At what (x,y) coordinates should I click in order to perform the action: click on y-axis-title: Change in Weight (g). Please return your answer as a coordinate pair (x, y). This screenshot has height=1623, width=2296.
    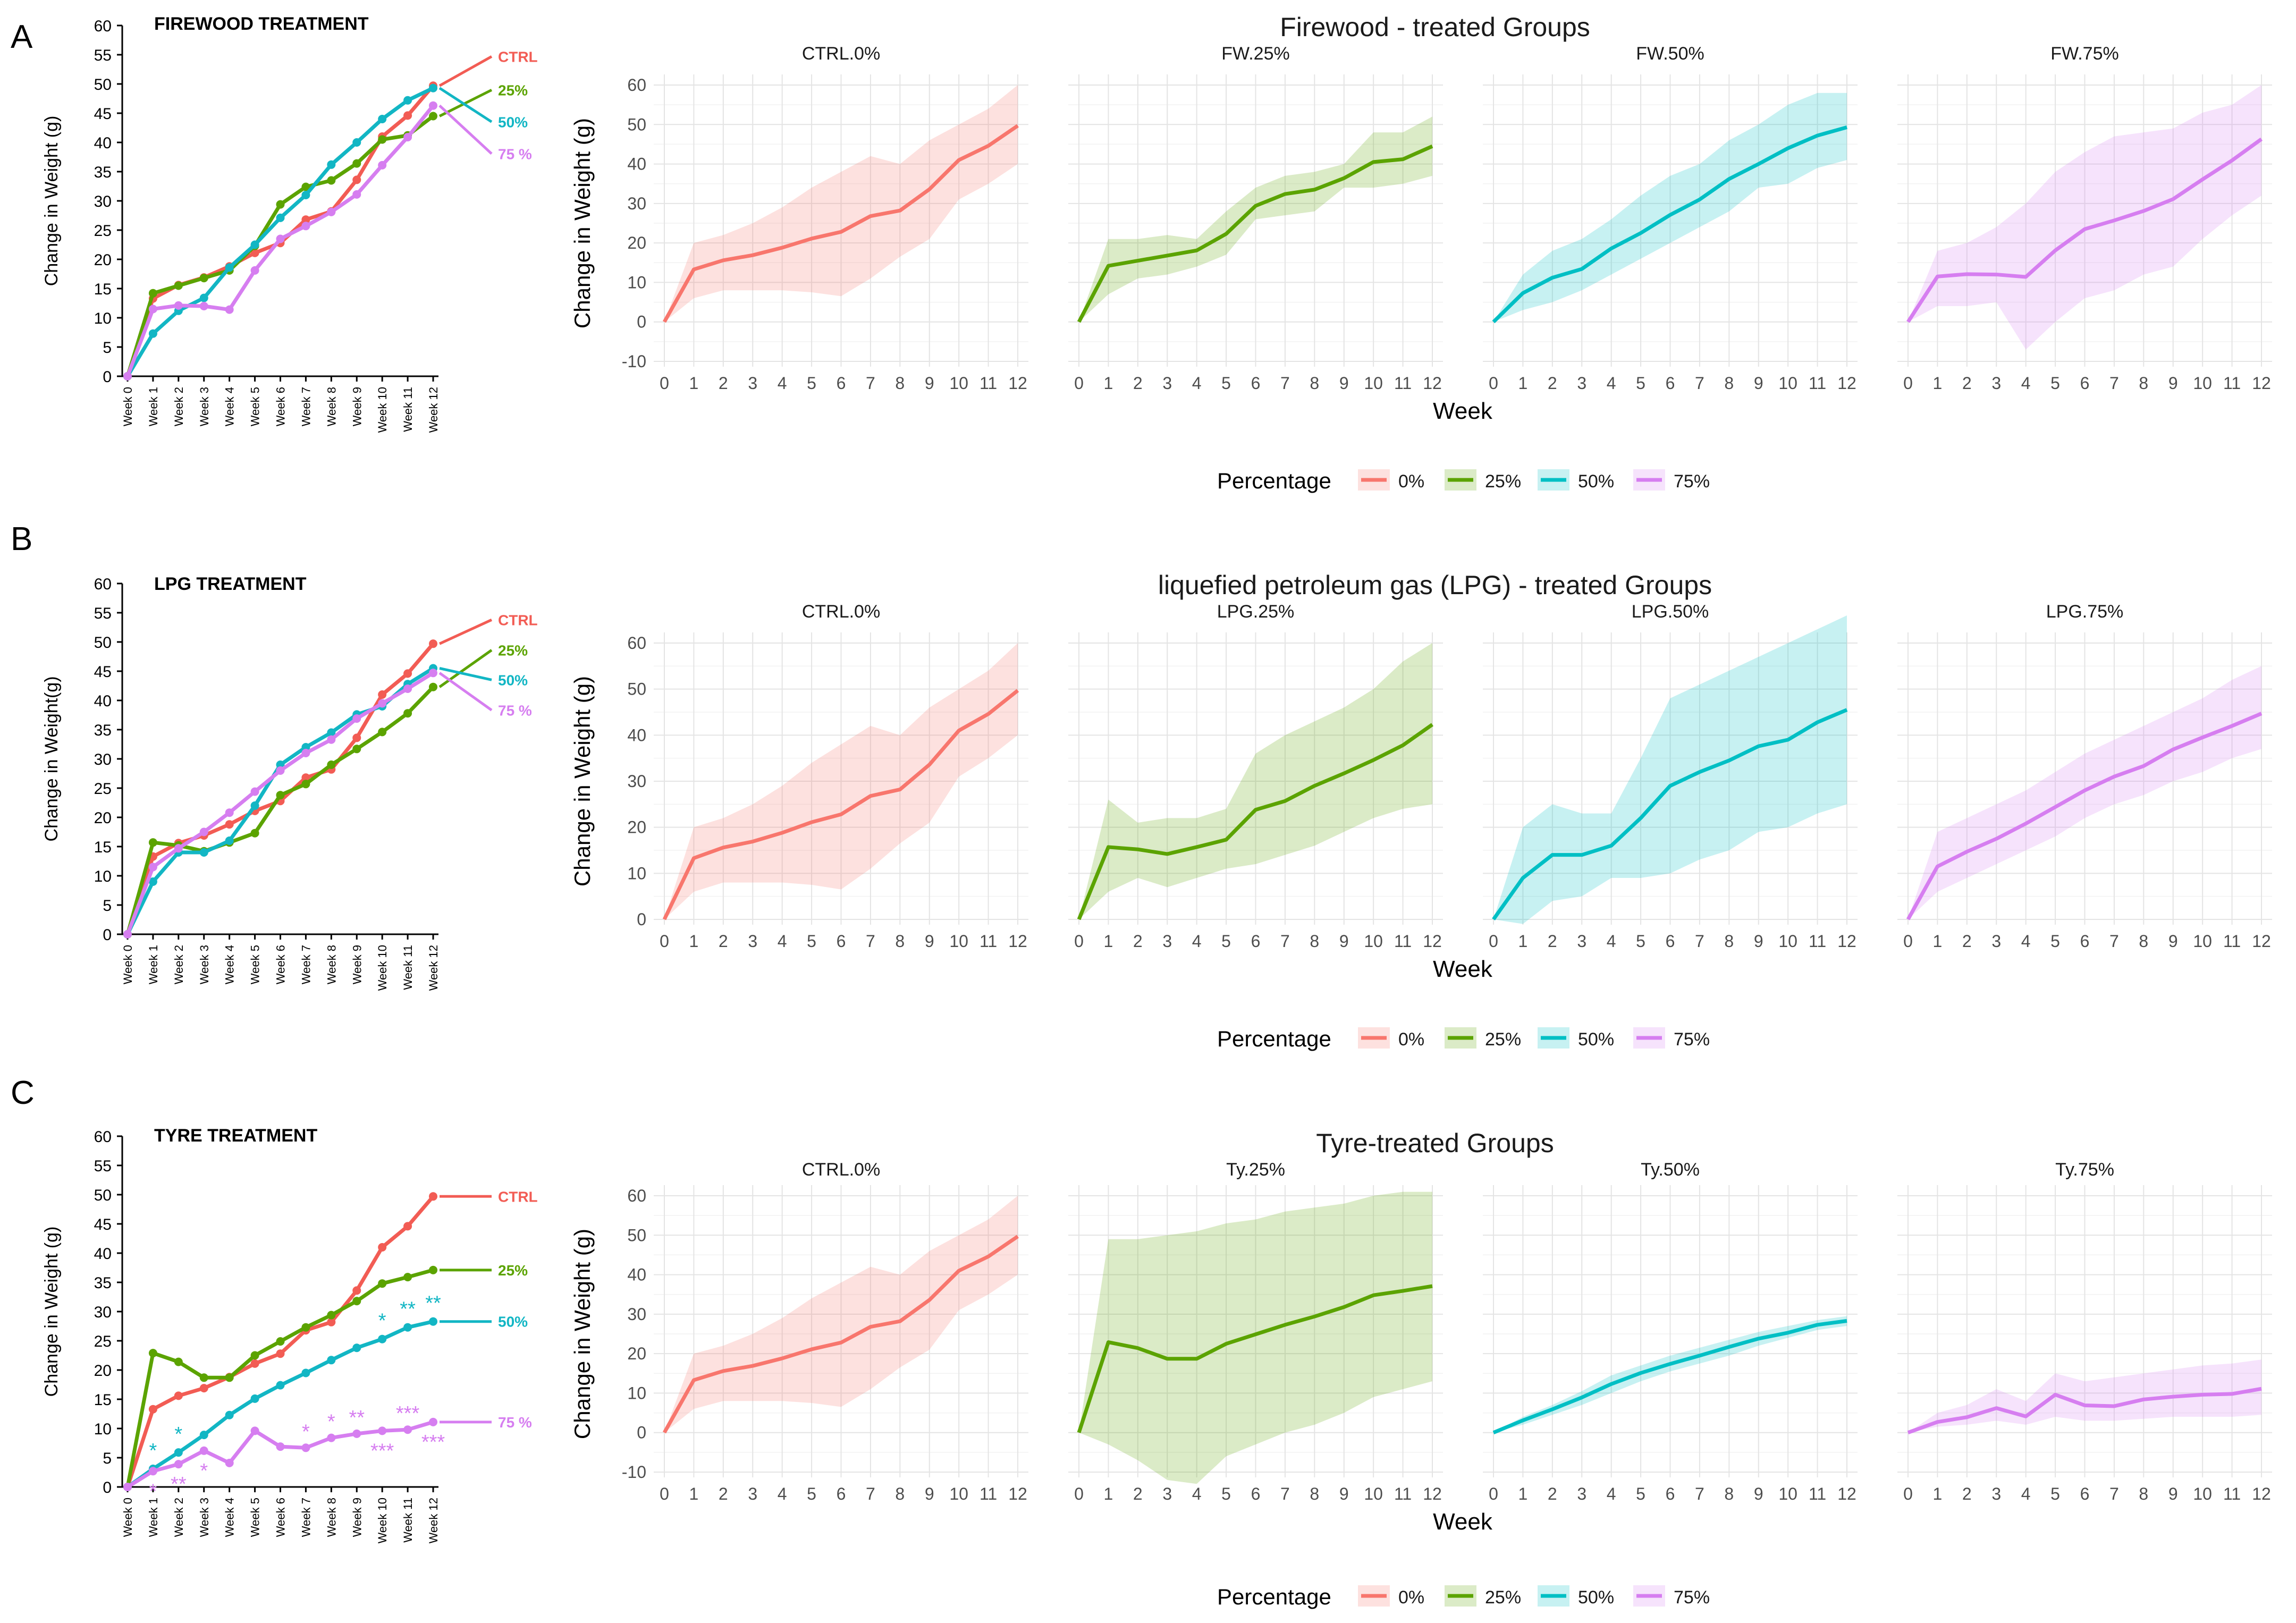
    Looking at the image, I should click on (51, 1312).